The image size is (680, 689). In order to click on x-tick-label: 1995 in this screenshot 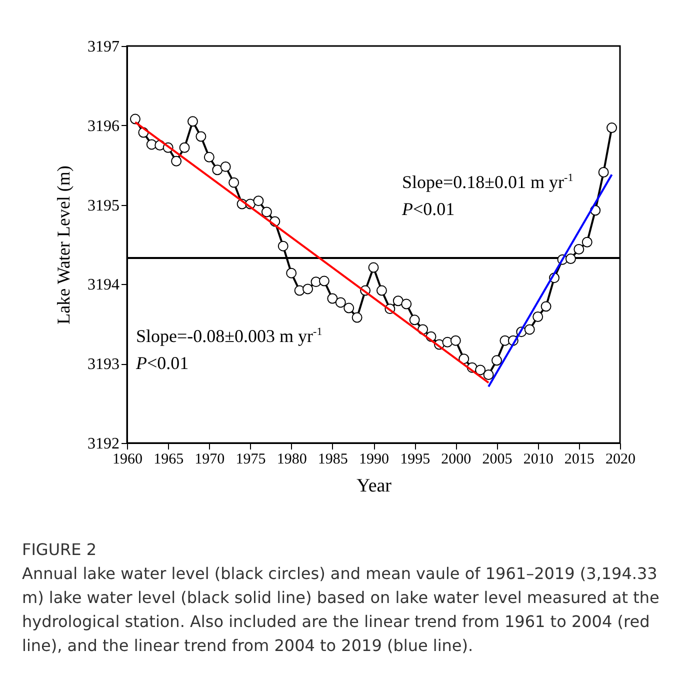, I will do `click(415, 460)`.